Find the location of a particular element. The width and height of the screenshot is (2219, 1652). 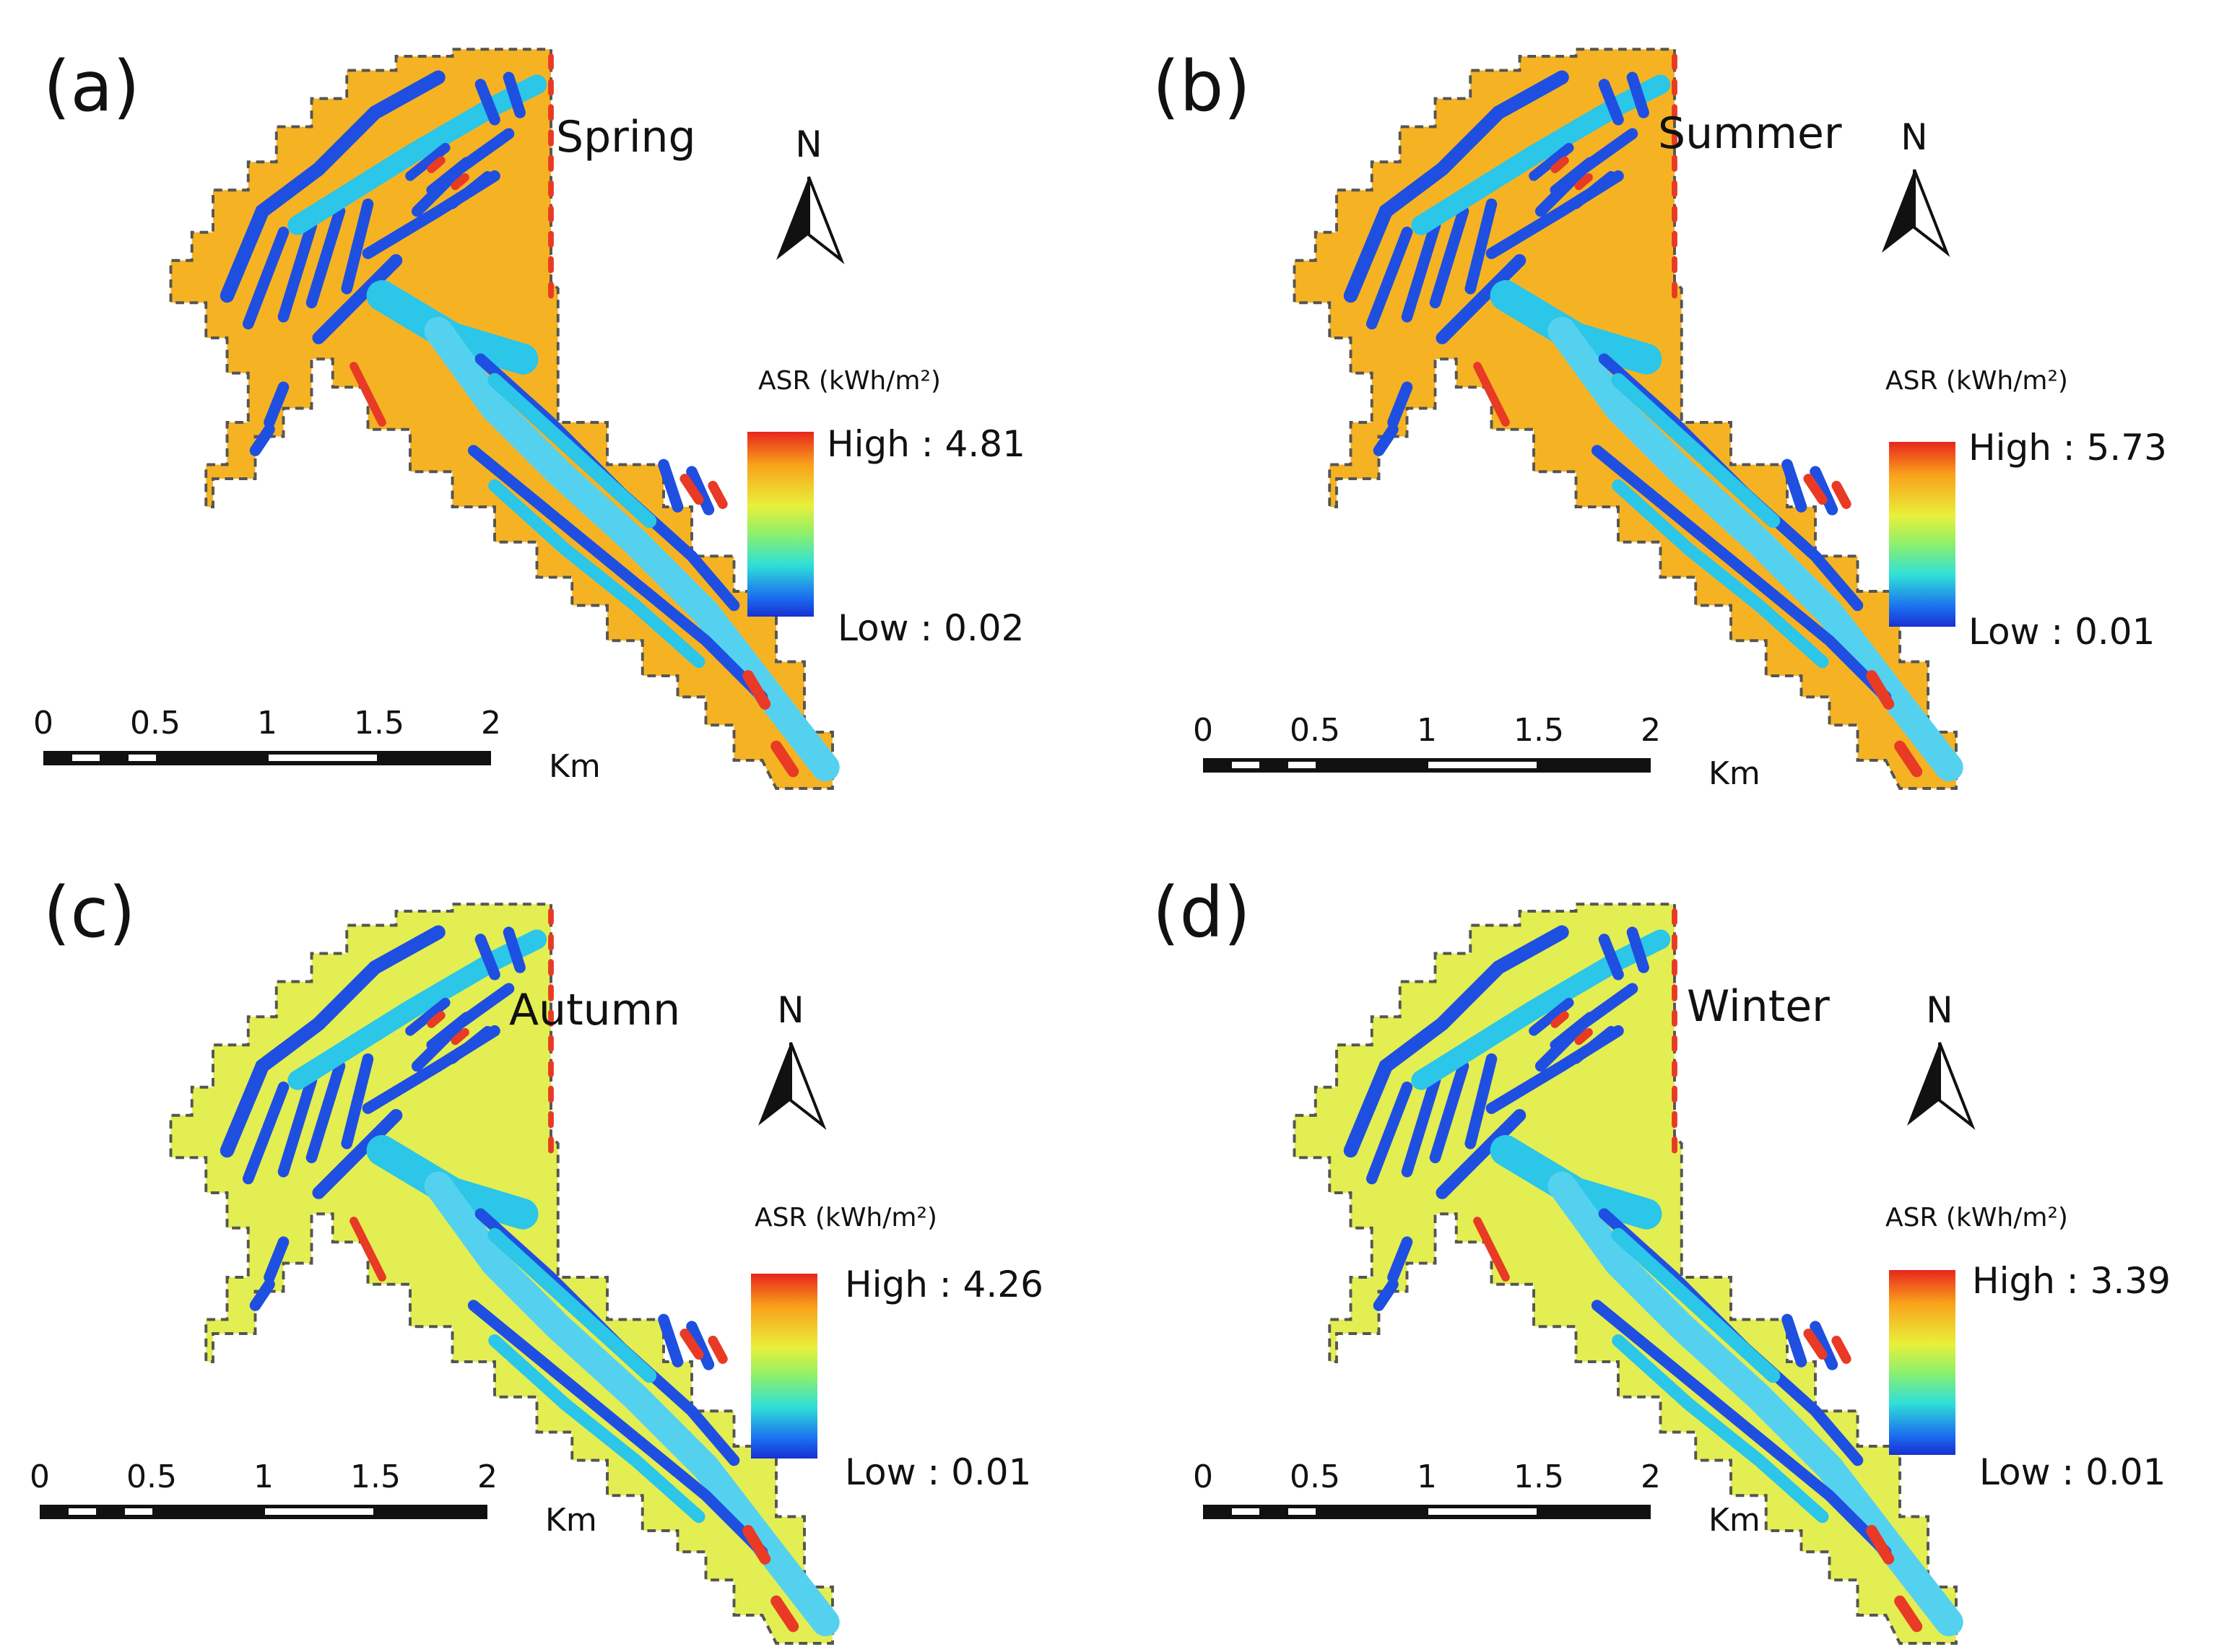

legend-low: Low : 0.02 is located at coordinates (931, 628).